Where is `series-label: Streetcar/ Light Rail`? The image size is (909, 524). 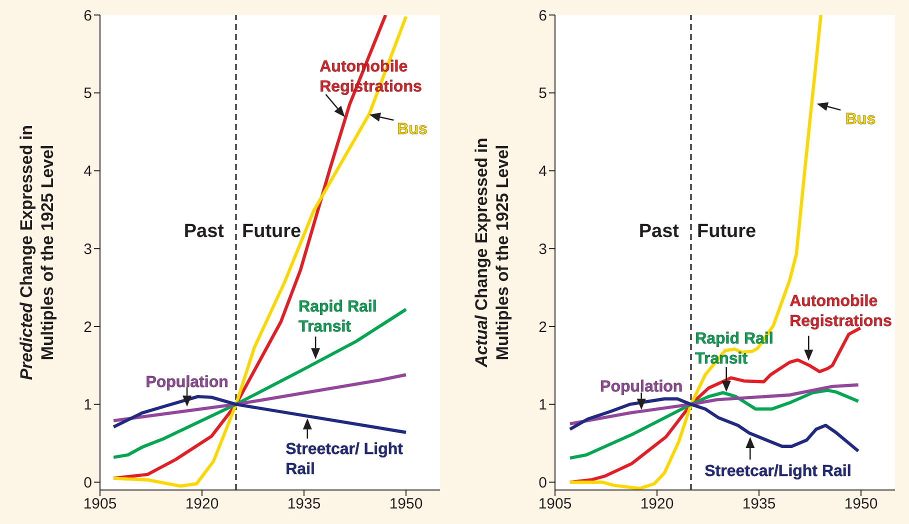
series-label: Streetcar/ Light Rail is located at coordinates (345, 459).